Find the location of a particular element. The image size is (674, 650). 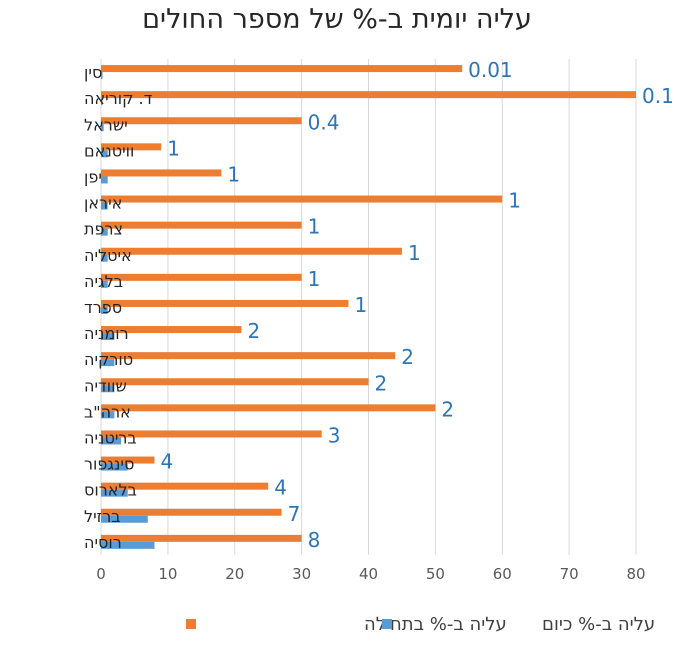

data-label: 7 is located at coordinates (294, 514).